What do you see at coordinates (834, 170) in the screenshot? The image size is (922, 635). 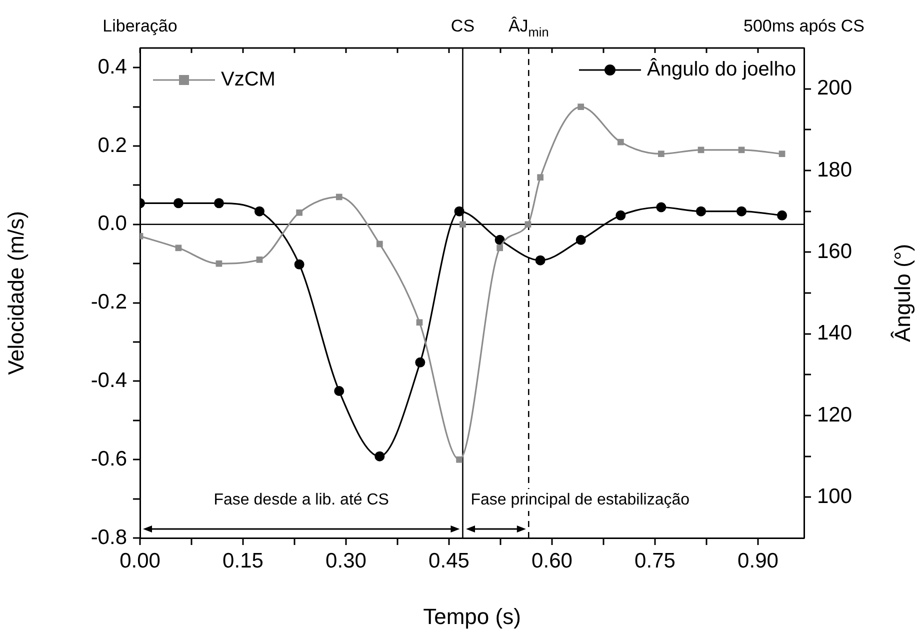 I see `y2-tick-label: 180` at bounding box center [834, 170].